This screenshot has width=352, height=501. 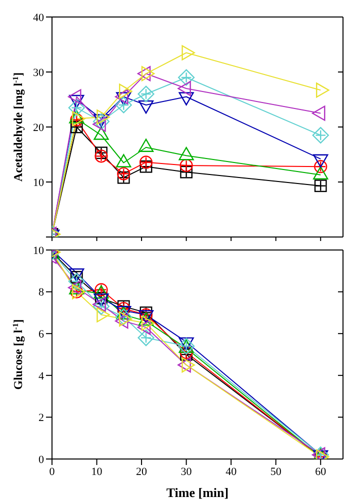 I want to click on x-tick-label: 0, so click(x=52, y=472).